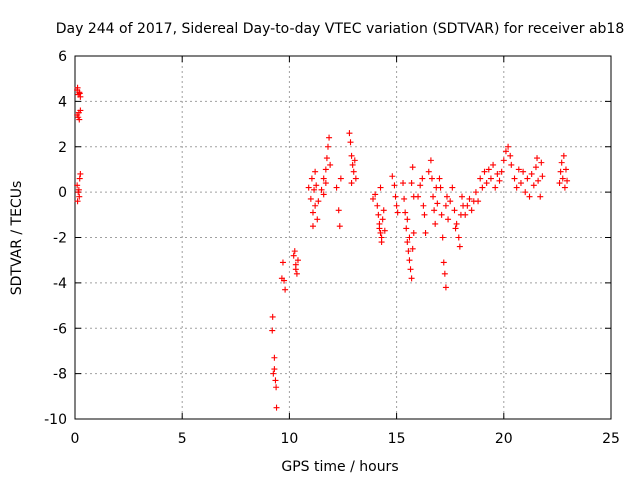  I want to click on x-tick-label: 20, so click(504, 439).